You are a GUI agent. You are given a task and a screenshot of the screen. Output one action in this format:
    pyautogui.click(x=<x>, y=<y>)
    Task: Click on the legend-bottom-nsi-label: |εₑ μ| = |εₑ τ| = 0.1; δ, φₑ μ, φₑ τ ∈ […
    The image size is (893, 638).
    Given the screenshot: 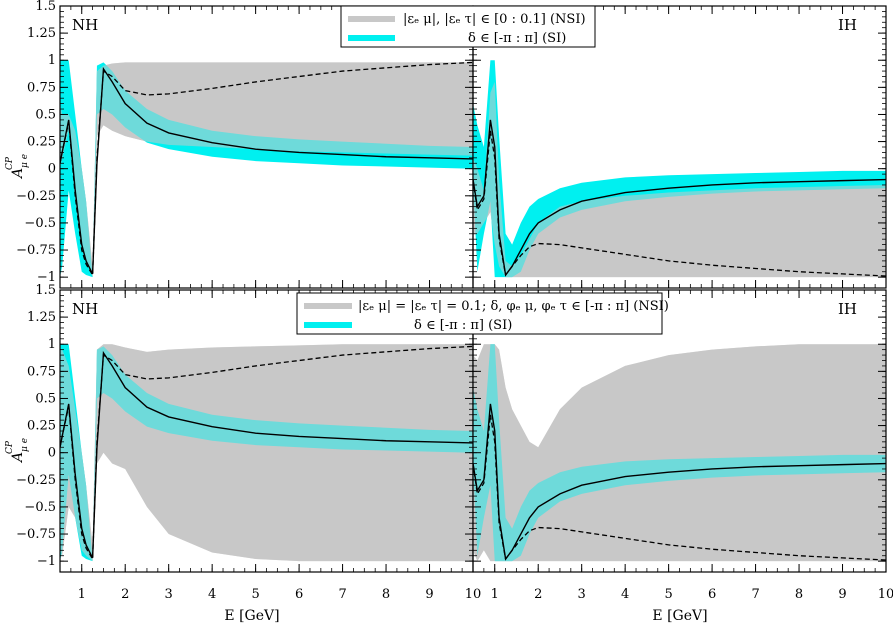 What is the action you would take?
    pyautogui.click(x=513, y=306)
    